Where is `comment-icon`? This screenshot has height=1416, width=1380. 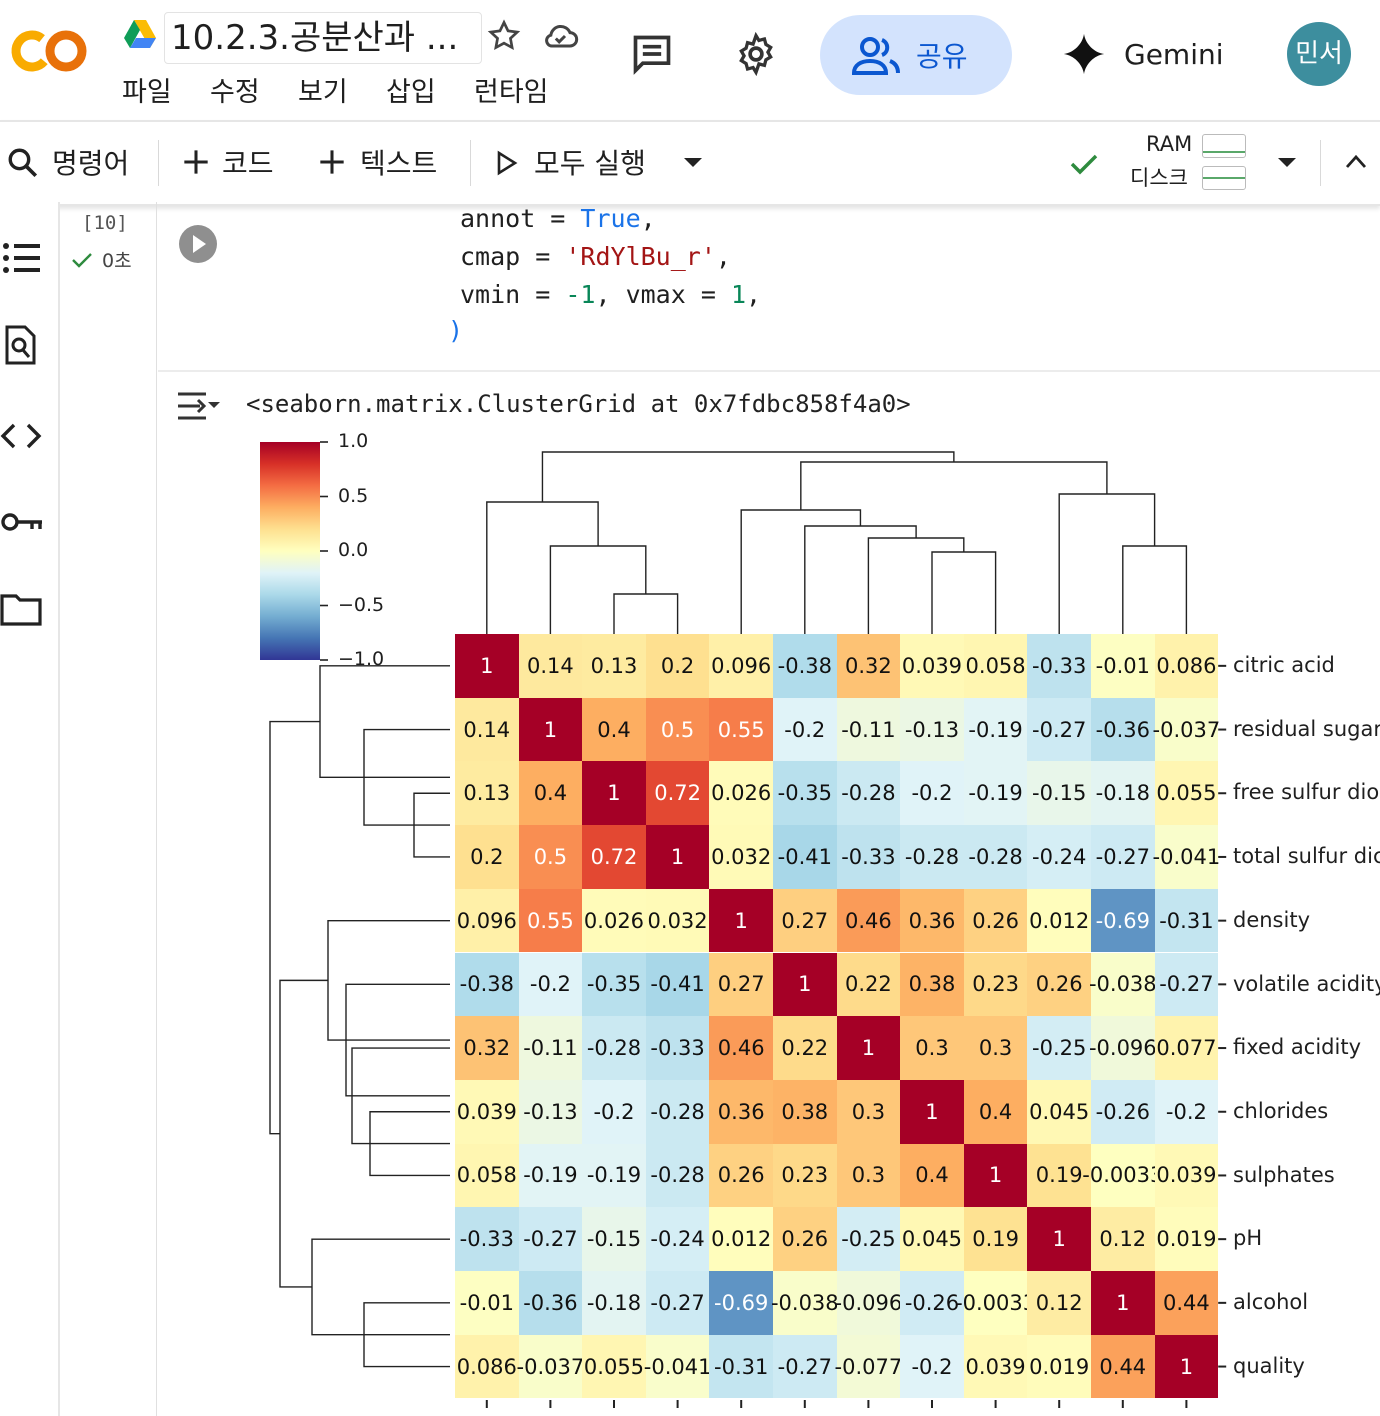 comment-icon is located at coordinates (652, 54).